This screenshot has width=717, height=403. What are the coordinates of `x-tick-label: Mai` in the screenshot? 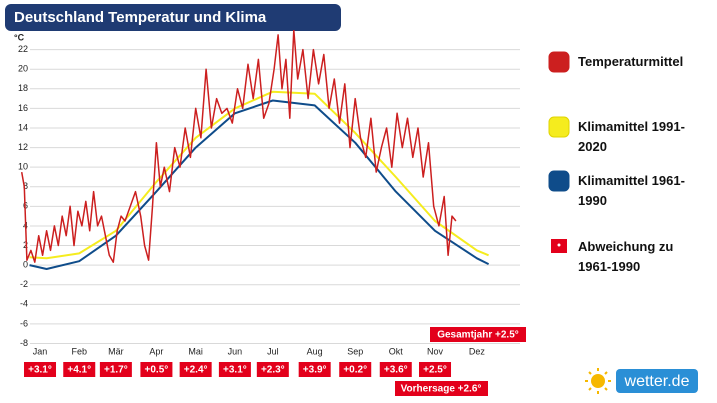 It's located at (195, 351).